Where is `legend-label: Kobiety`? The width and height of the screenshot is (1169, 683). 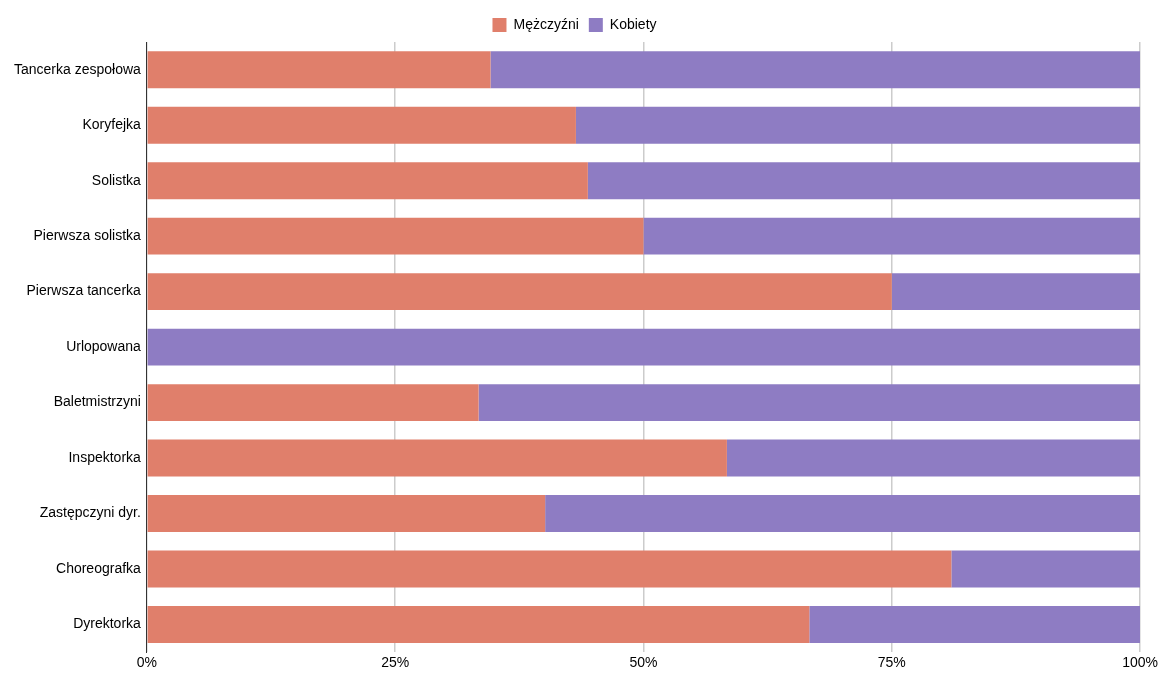 legend-label: Kobiety is located at coordinates (633, 23).